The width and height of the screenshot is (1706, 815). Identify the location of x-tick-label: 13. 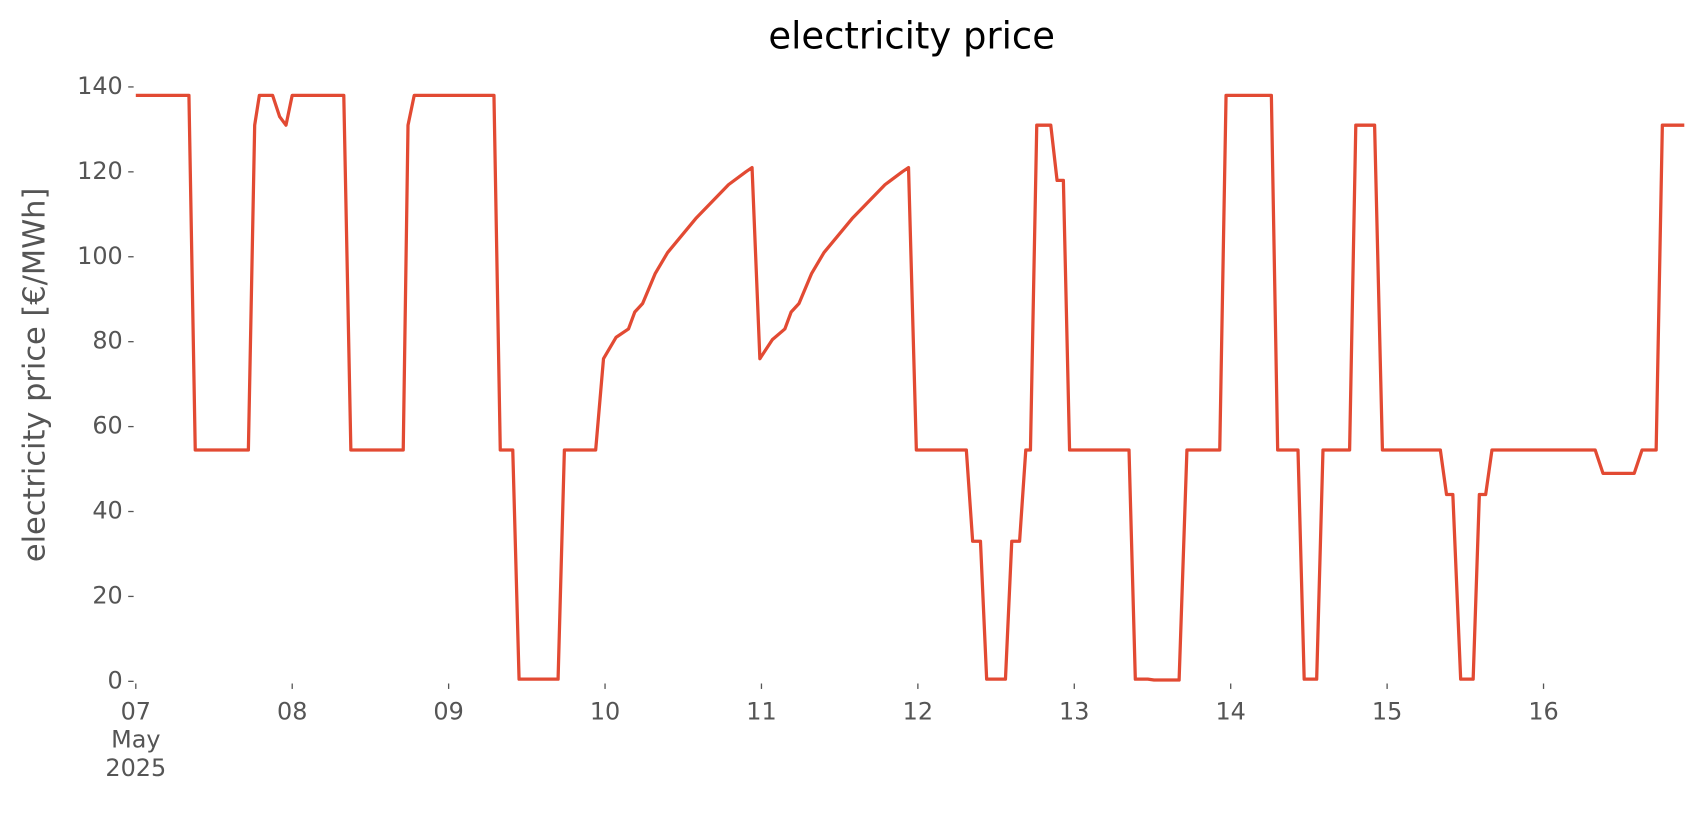
(1074, 712).